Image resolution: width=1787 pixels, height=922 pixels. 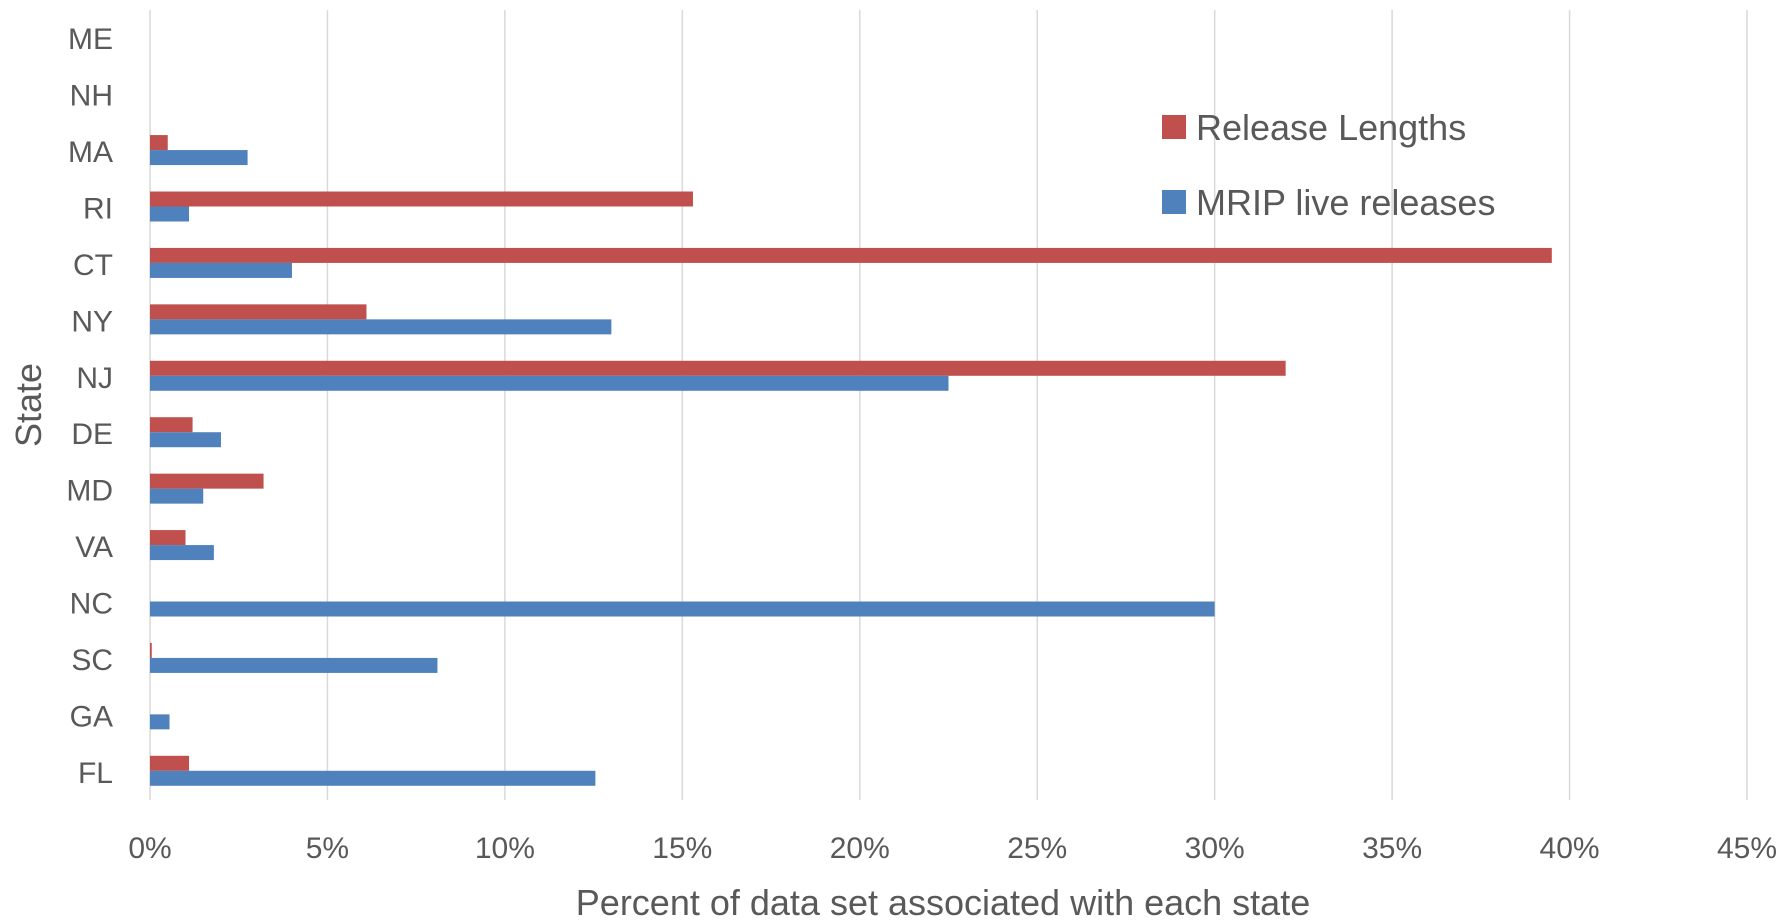 I want to click on y-tick-label-ny: NY, so click(x=92, y=321).